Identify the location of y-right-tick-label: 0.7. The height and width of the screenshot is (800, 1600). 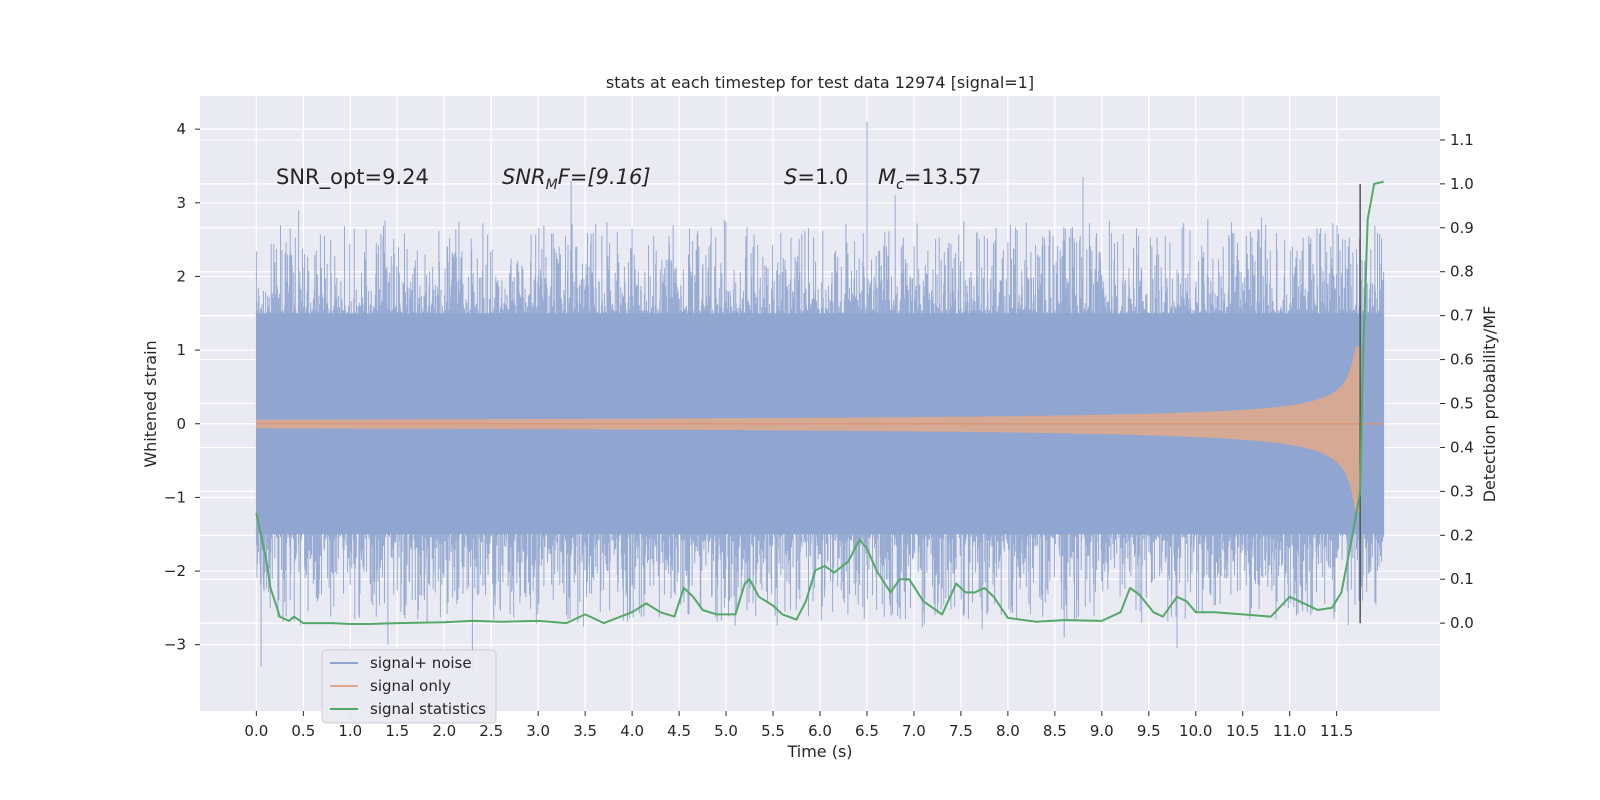
(1462, 316).